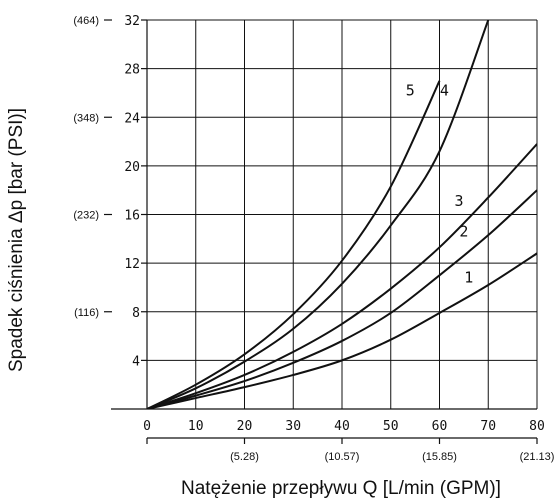 Image resolution: width=556 pixels, height=504 pixels. I want to click on curve-label-3: 3, so click(458, 201).